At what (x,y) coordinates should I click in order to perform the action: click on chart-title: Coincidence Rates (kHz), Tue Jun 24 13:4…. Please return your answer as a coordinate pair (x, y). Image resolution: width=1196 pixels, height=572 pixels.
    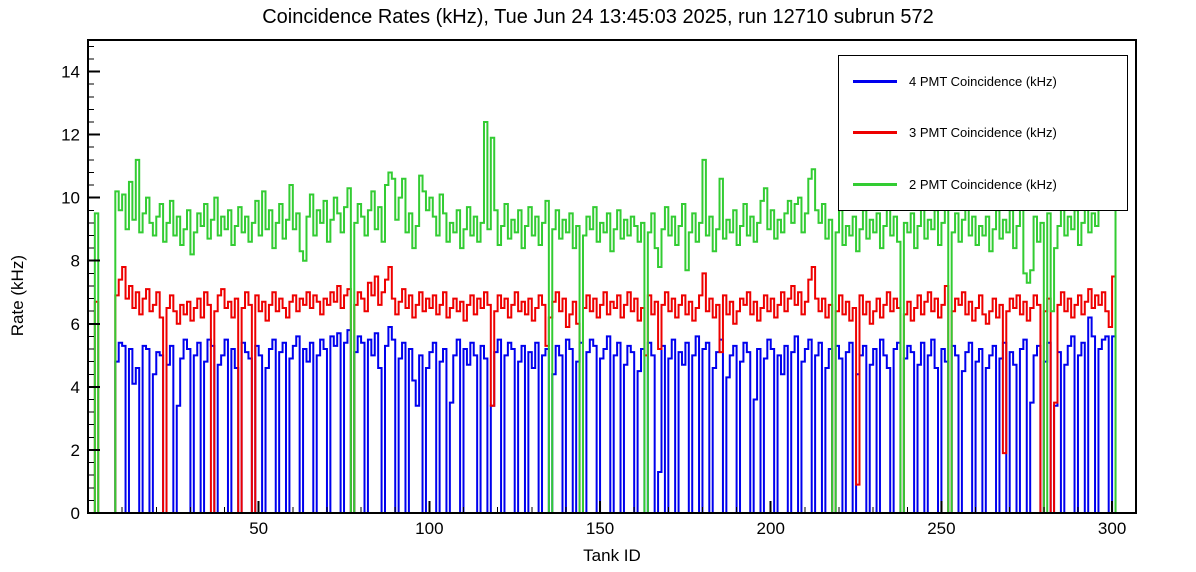
    Looking at the image, I should click on (598, 17).